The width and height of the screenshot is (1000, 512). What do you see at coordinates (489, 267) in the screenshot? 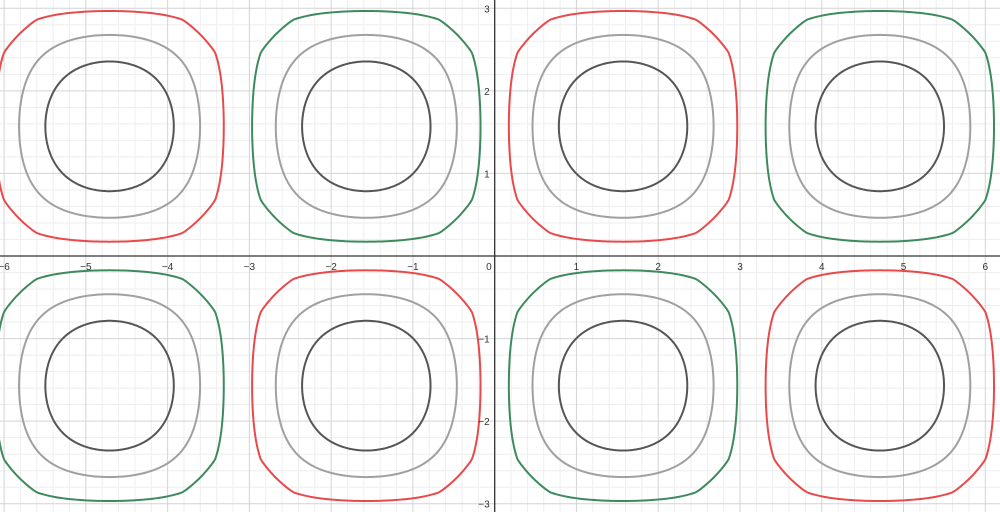
I see `x-tick-label: 0` at bounding box center [489, 267].